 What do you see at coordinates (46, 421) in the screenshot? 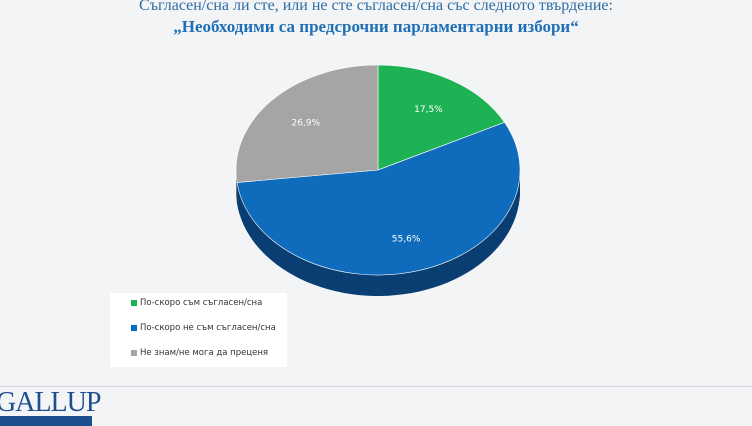
I see `gallup-logo-band` at bounding box center [46, 421].